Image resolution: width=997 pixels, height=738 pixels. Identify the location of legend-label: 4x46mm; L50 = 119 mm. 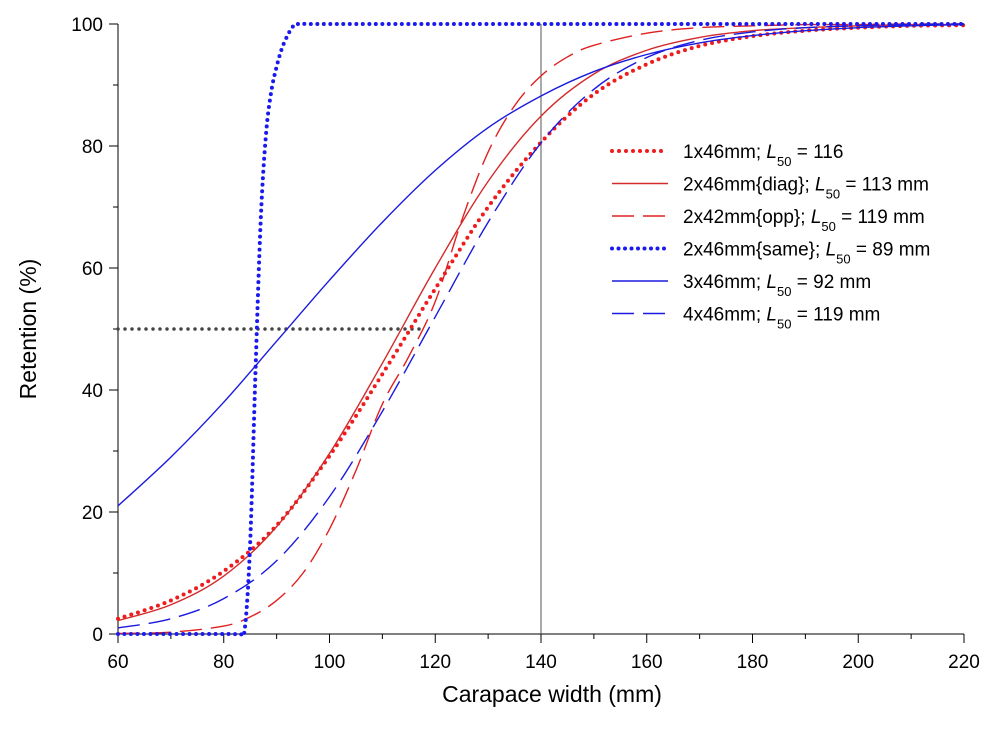
(781, 318).